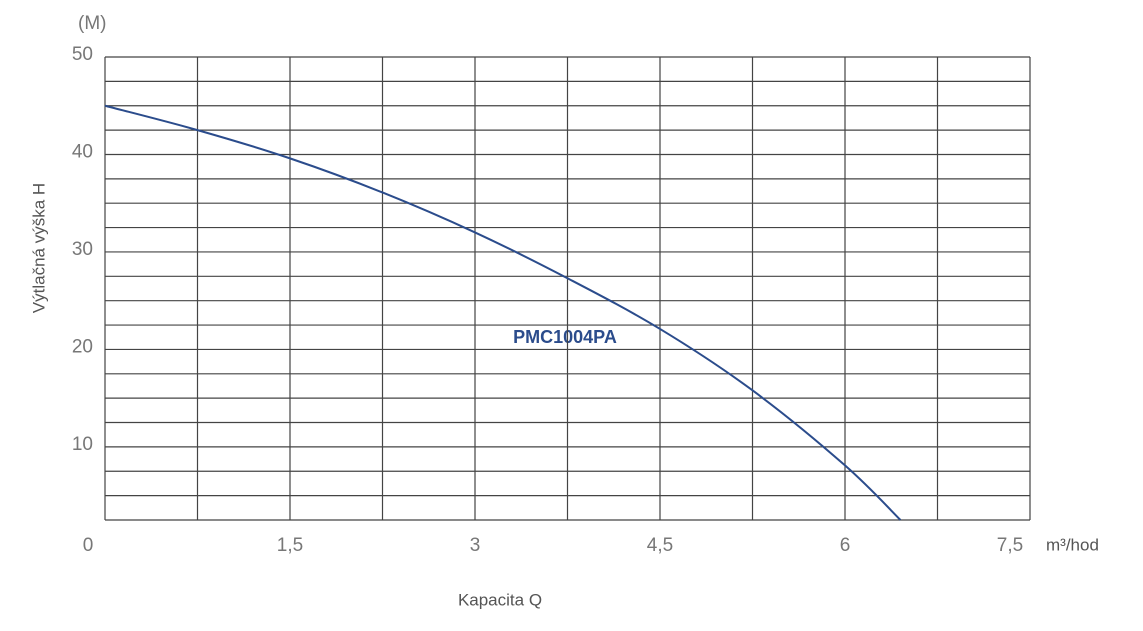 This screenshot has height=631, width=1143. What do you see at coordinates (500, 599) in the screenshot?
I see `x-axis-title: Kapacita Q` at bounding box center [500, 599].